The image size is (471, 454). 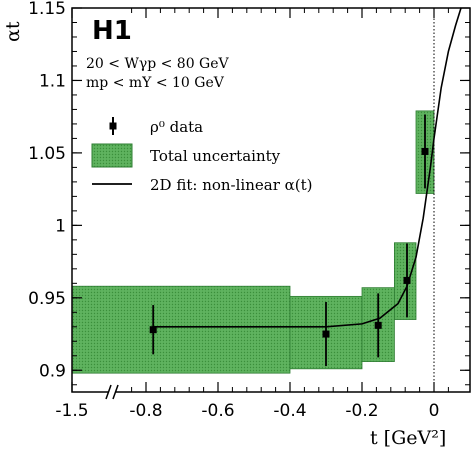 I want to click on y-tick-label-1: 0.95, so click(x=47, y=299).